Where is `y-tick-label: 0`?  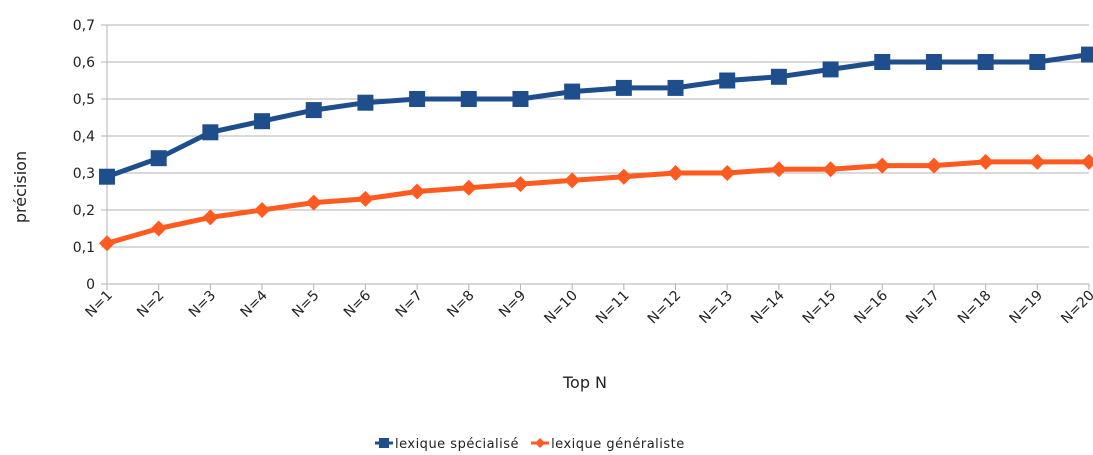 y-tick-label: 0 is located at coordinates (90, 285).